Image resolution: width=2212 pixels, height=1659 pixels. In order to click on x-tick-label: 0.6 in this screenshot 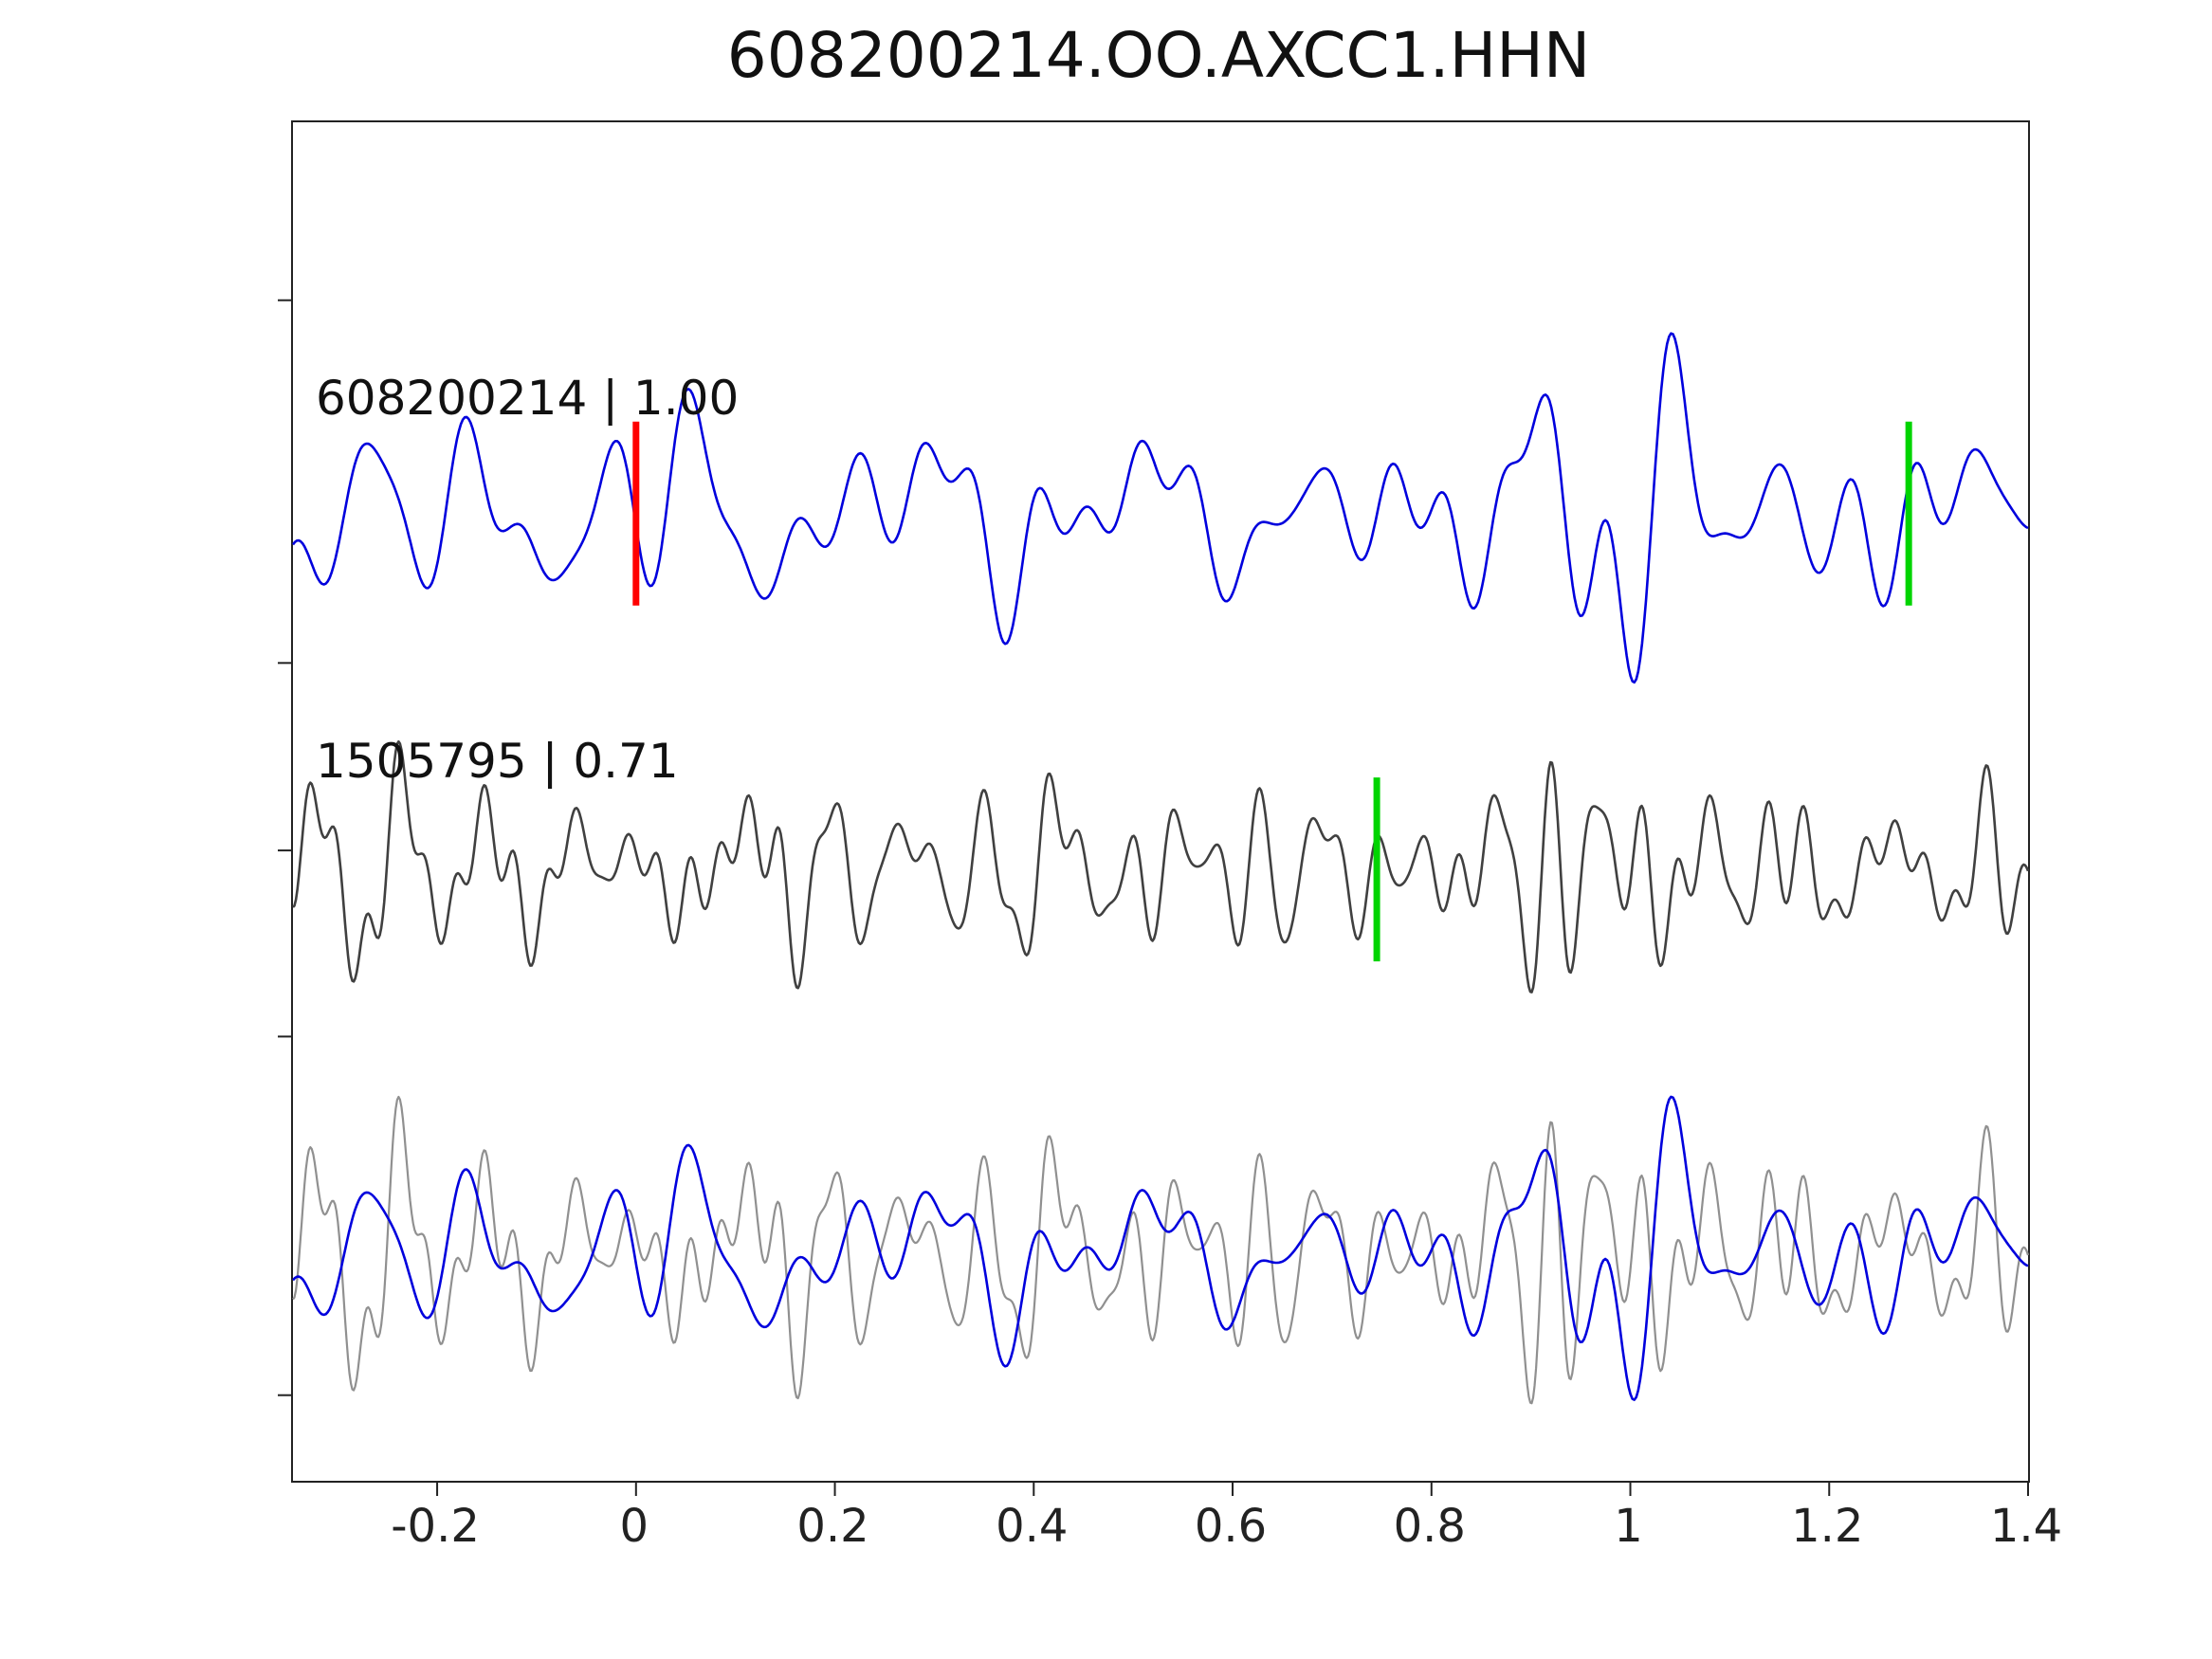, I will do `click(1231, 1526)`.